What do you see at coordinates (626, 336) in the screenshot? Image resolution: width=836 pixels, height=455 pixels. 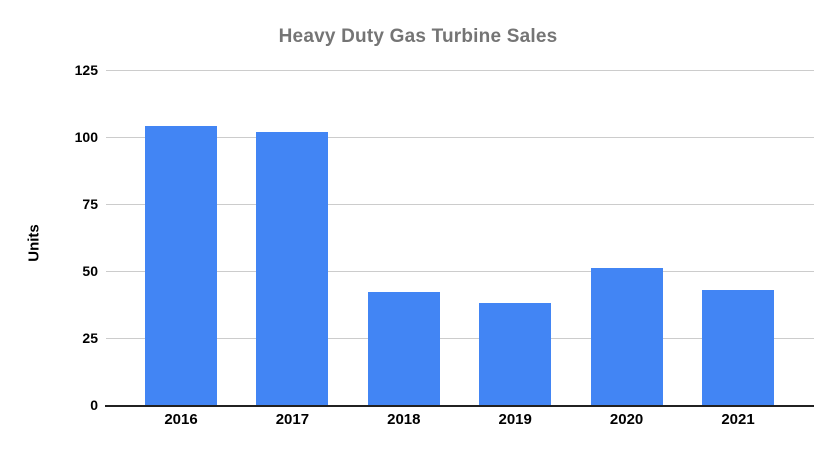 I see `bar-2020` at bounding box center [626, 336].